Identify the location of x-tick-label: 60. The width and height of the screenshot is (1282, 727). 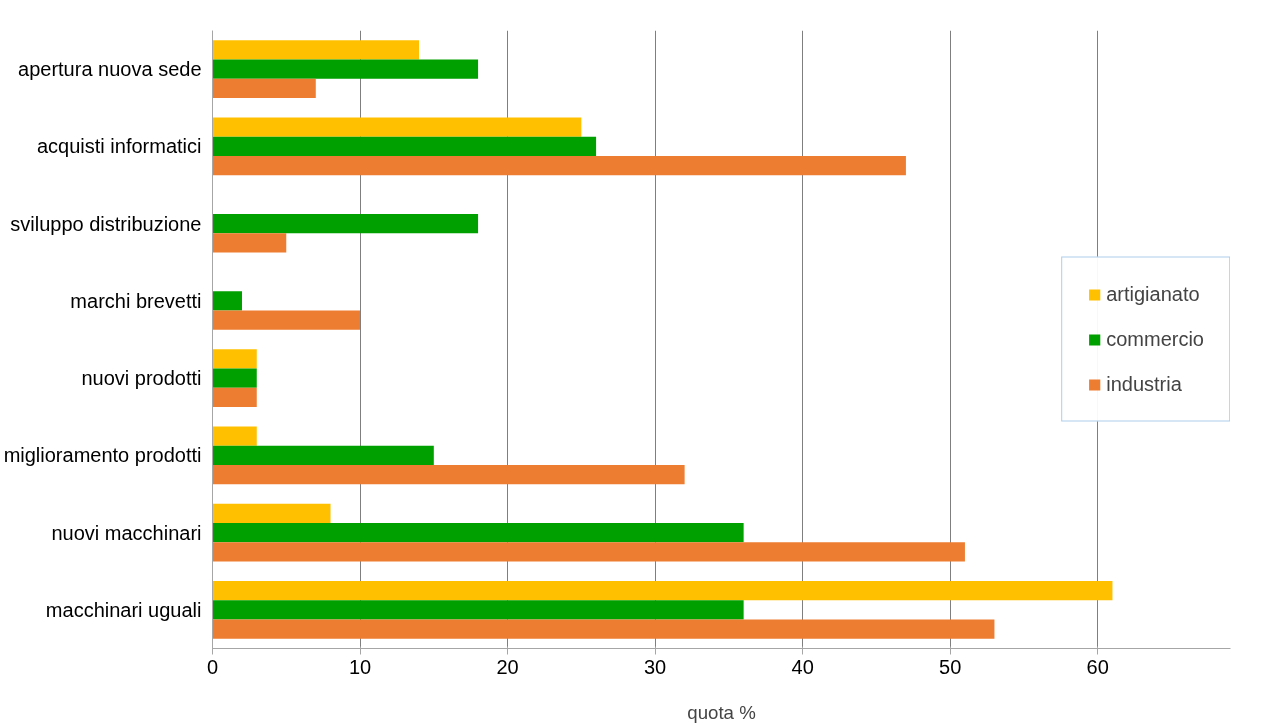
(1097, 666).